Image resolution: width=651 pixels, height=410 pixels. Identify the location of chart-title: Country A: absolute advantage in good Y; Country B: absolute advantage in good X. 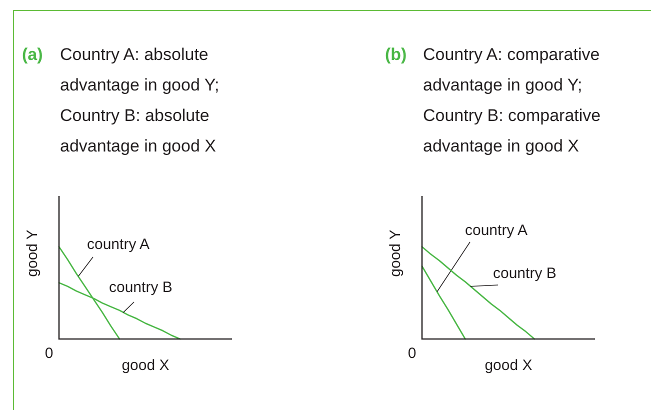
(140, 100).